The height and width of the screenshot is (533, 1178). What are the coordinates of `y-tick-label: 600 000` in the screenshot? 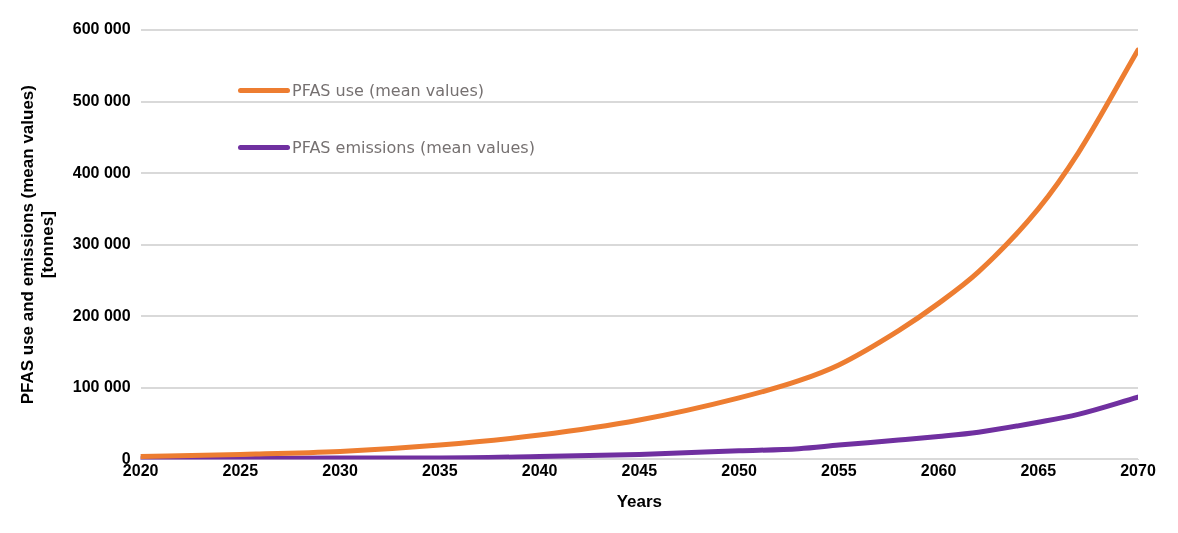 It's located at (101, 29).